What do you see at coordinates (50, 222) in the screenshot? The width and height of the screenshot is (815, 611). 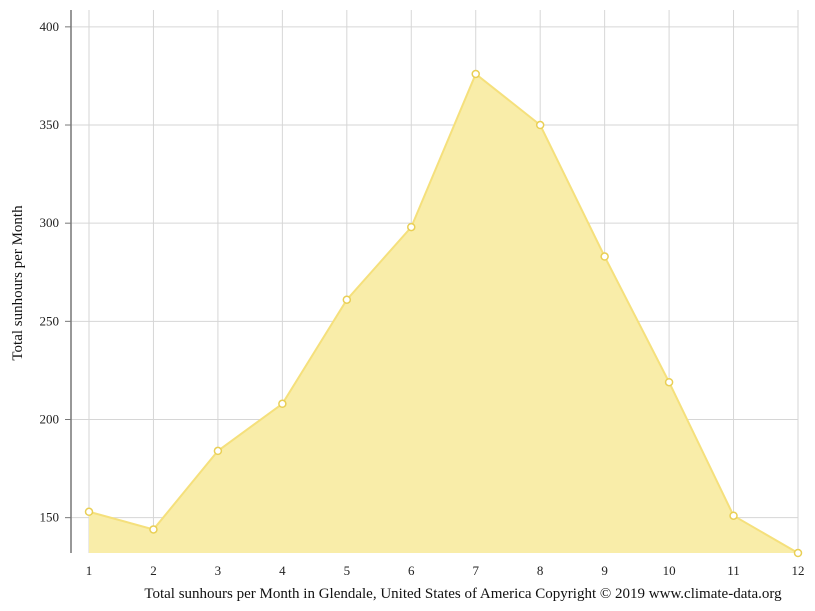 I see `y-tick-label: 300` at bounding box center [50, 222].